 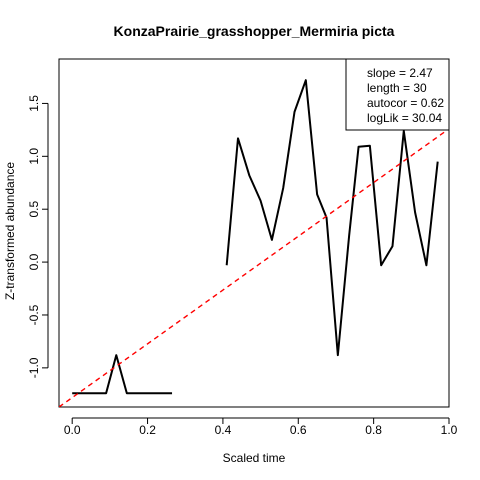 What do you see at coordinates (404, 118) in the screenshot?
I see `legend-entry: logLik = 30.04` at bounding box center [404, 118].